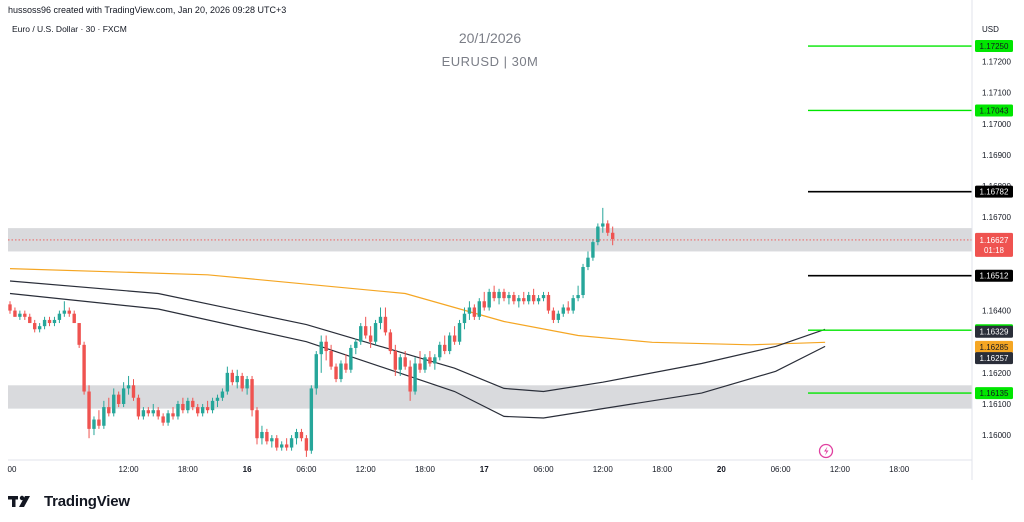 The width and height of the screenshot is (1024, 522). What do you see at coordinates (826, 451) in the screenshot?
I see `alert-icon` at bounding box center [826, 451].